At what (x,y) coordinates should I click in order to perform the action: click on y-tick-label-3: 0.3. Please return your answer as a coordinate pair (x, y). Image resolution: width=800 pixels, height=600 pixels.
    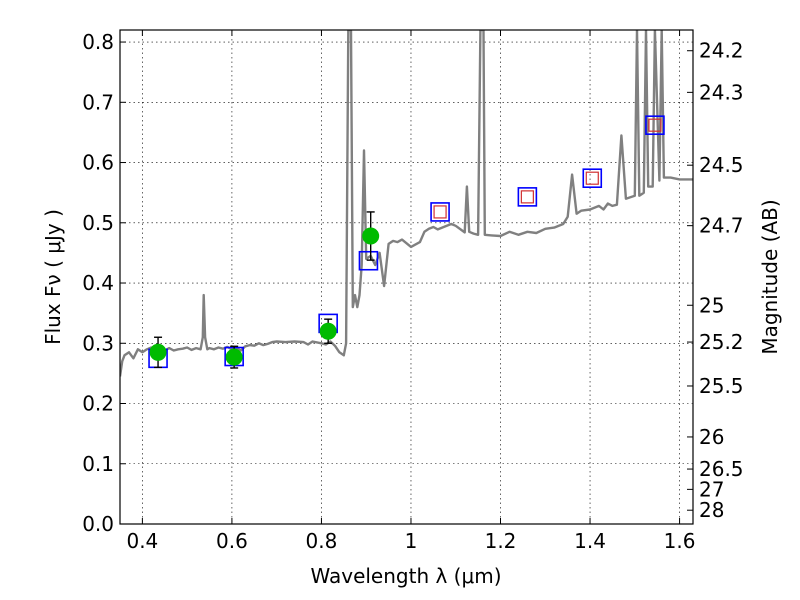
    Looking at the image, I should click on (98, 343).